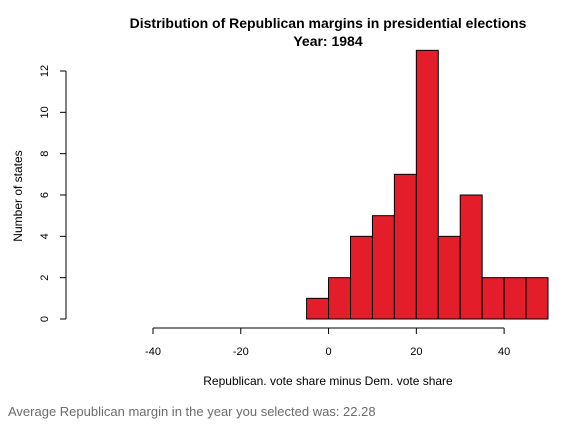  Describe the element at coordinates (45, 195) in the screenshot. I see `y-tick-label: 6` at that location.